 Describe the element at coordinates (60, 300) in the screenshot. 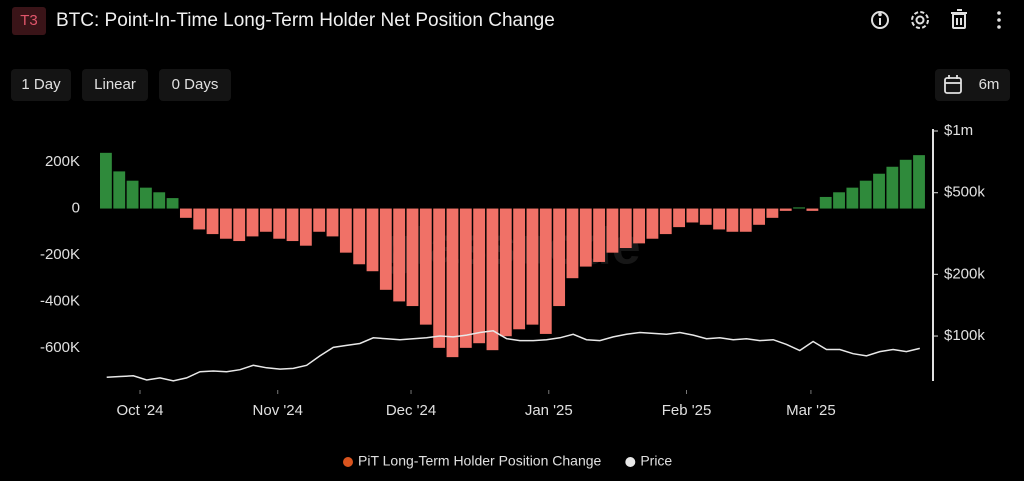

I see `y-tick-label: -400K` at that location.